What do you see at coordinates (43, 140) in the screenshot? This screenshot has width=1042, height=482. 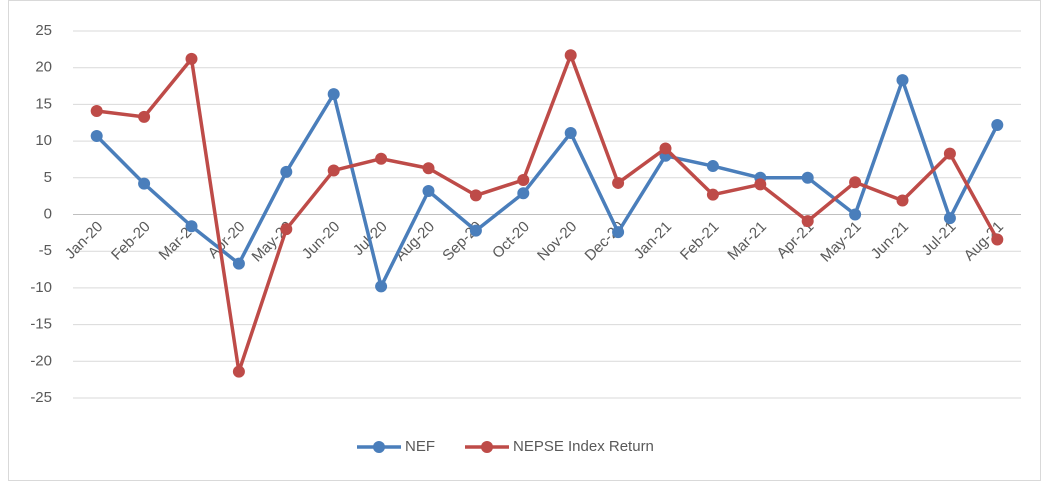 I see `y-tick-label: 10` at bounding box center [43, 140].